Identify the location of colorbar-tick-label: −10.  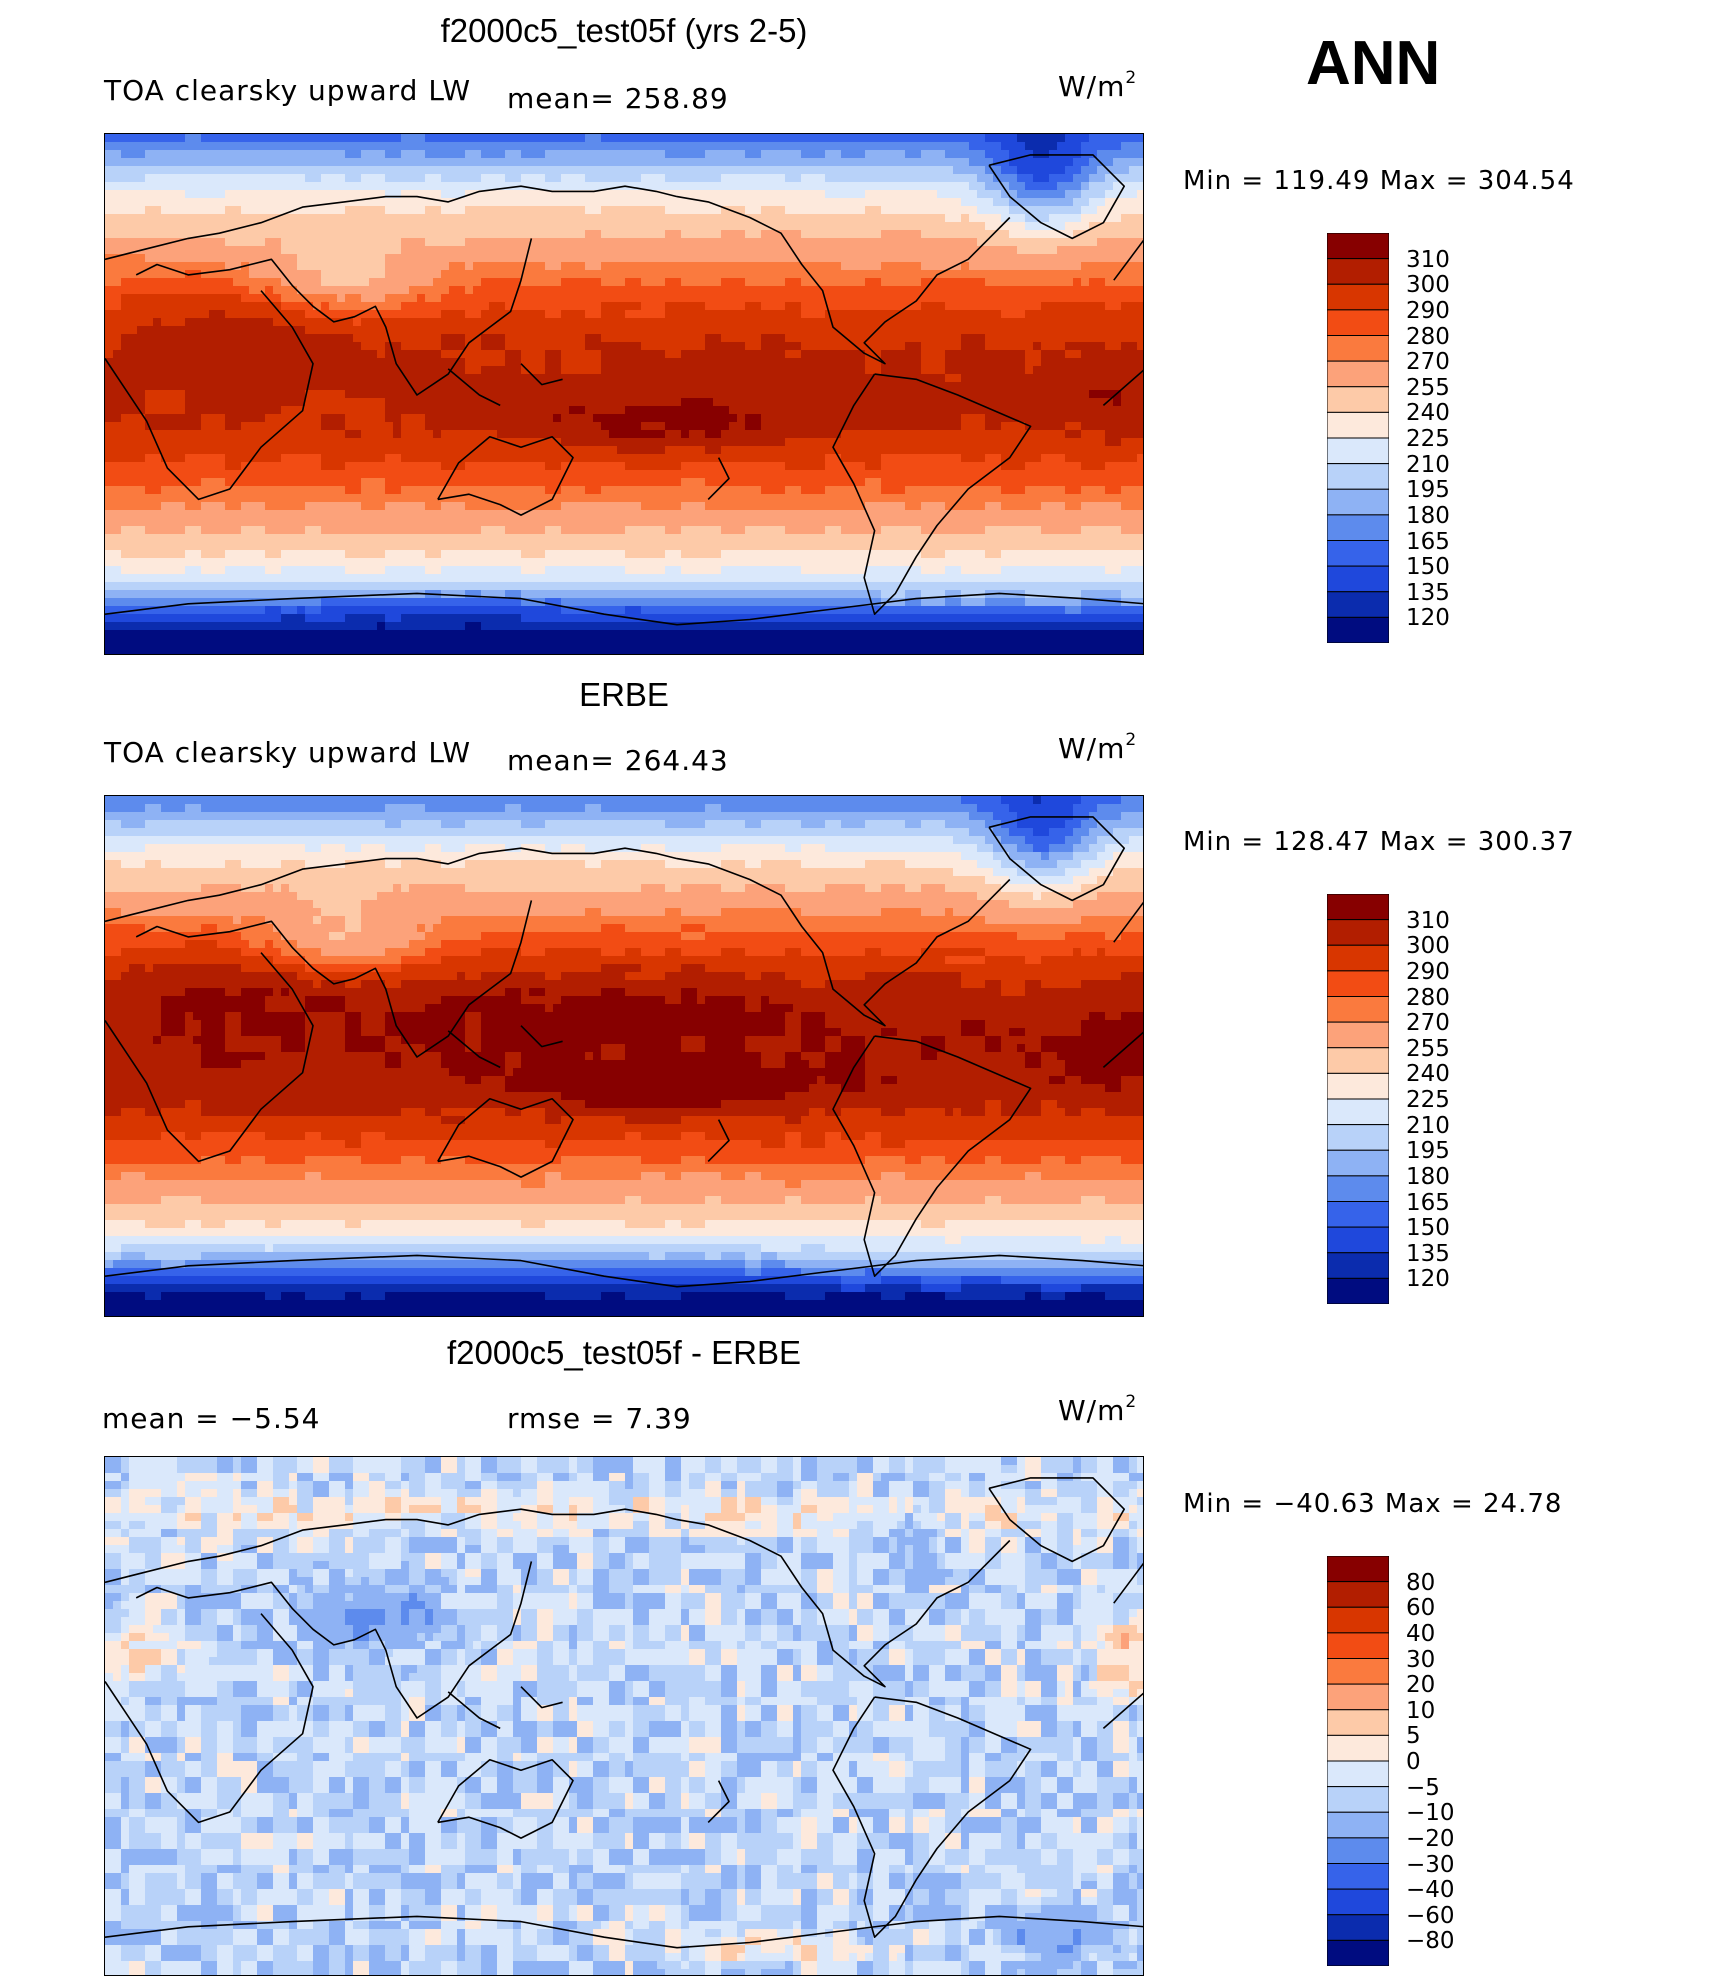
(1430, 1813).